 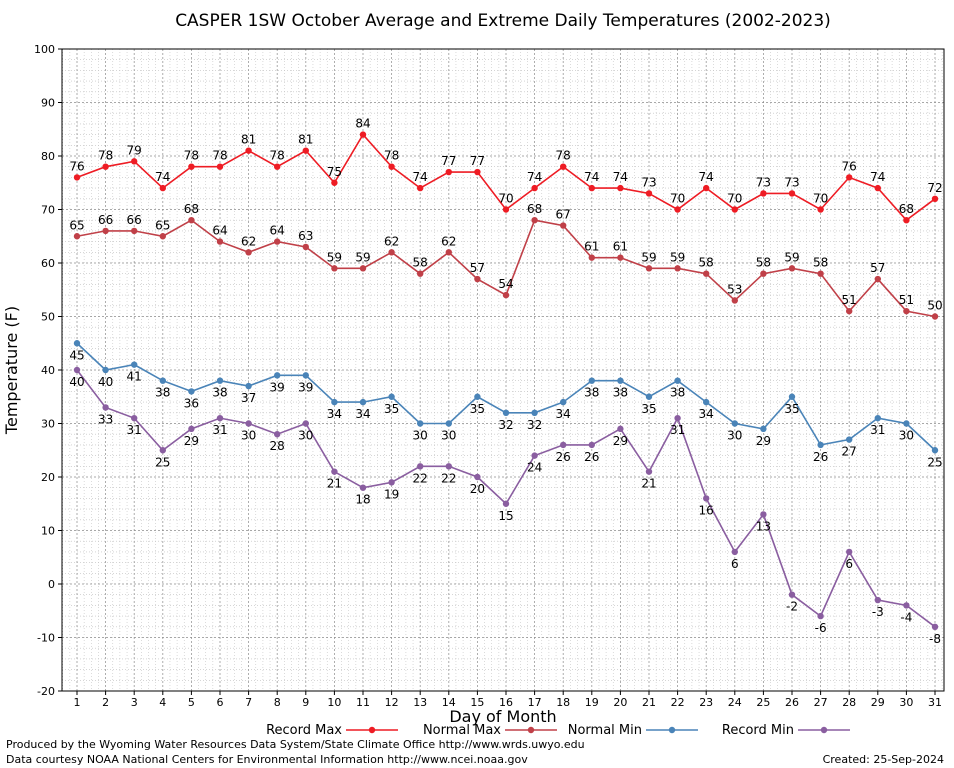 I want to click on legend-item-normal-max: Normal Max, so click(x=490, y=730).